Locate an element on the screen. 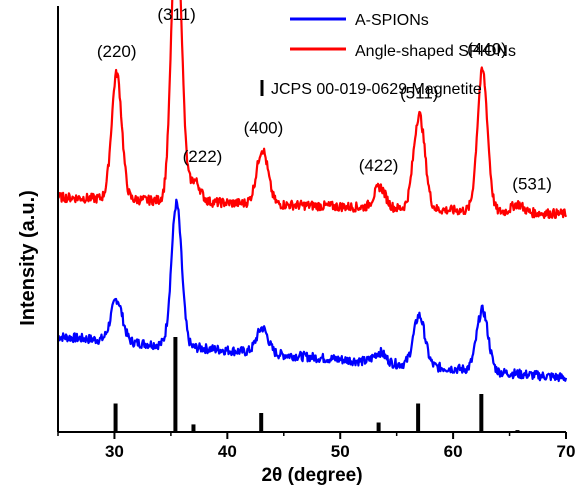  legend-label-reference: JCPS 00-019-0629 Magnetite is located at coordinates (376, 89).